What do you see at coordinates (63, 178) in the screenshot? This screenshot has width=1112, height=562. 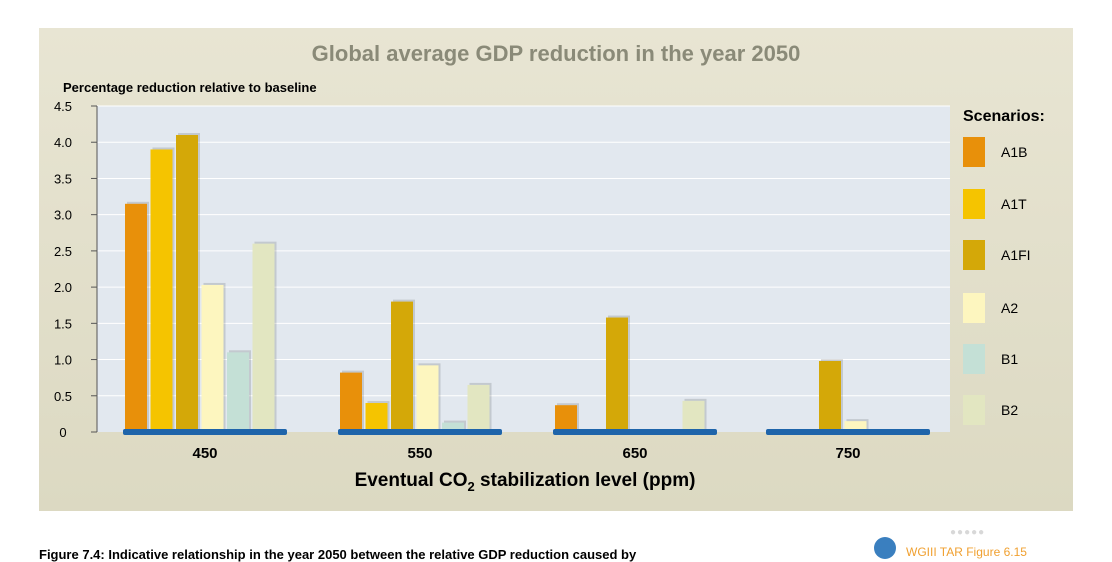 I see `y-tick-label: 3.5` at bounding box center [63, 178].